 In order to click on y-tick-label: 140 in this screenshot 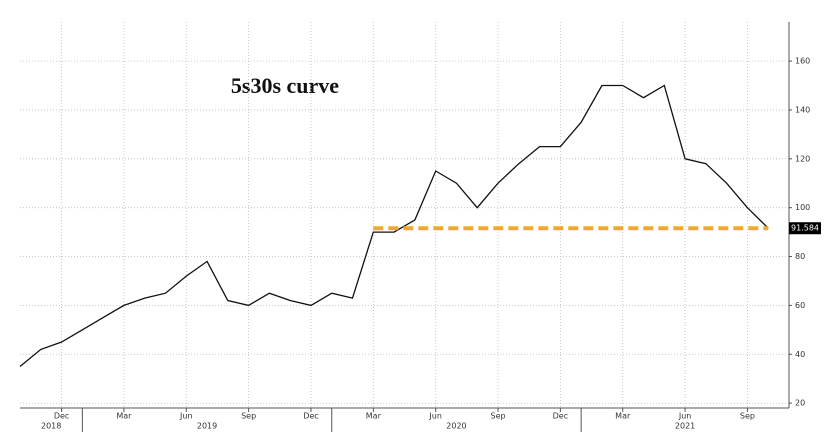, I will do `click(802, 109)`.